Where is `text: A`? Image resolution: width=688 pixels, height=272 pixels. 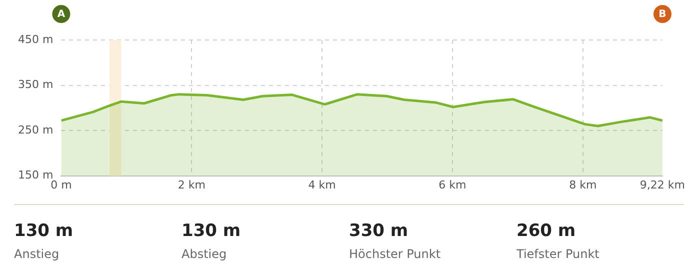
text: A is located at coordinates (61, 14).